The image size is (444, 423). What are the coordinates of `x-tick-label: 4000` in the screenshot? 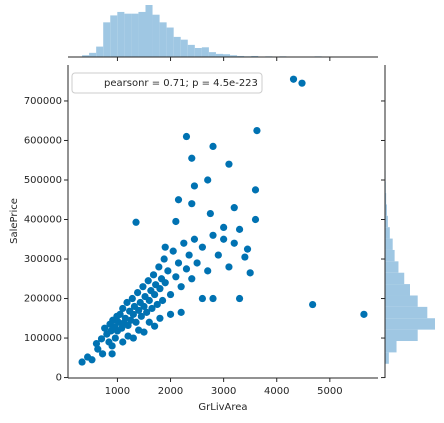 It's located at (276, 391).